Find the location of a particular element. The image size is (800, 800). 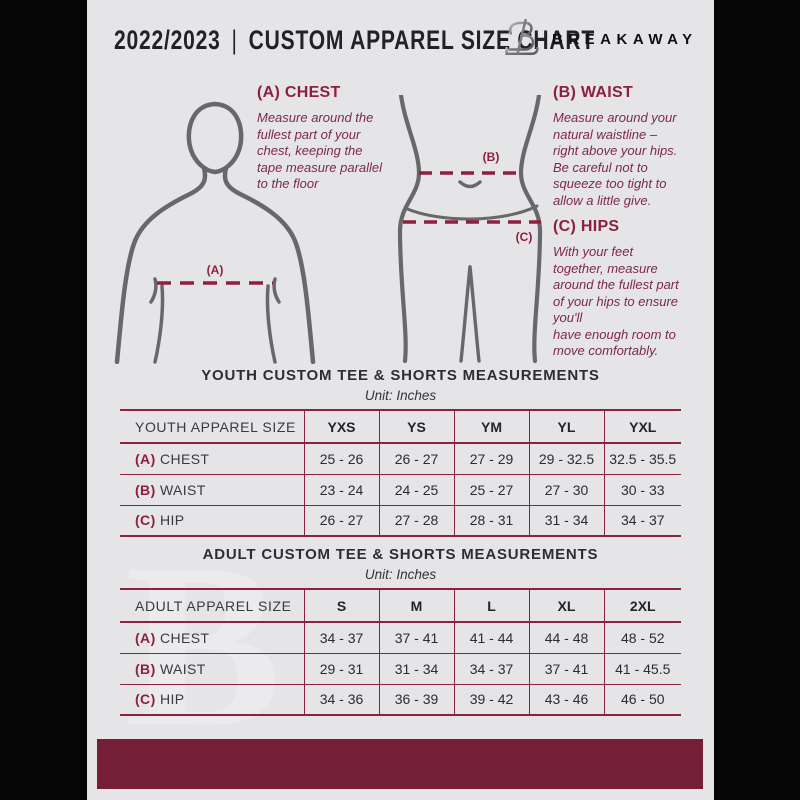

size-col-header: YXS is located at coordinates (341, 427).